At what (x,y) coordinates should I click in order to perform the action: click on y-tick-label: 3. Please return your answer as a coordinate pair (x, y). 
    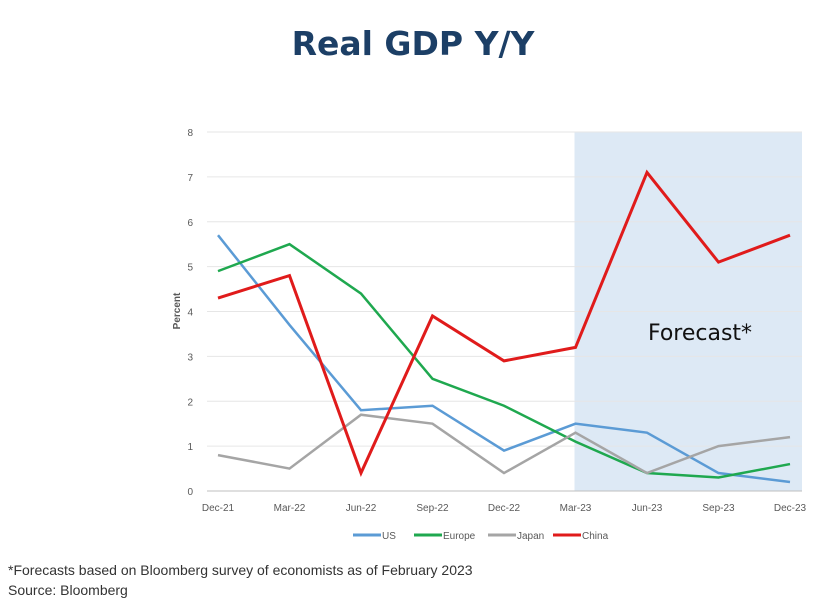
    Looking at the image, I should click on (190, 357).